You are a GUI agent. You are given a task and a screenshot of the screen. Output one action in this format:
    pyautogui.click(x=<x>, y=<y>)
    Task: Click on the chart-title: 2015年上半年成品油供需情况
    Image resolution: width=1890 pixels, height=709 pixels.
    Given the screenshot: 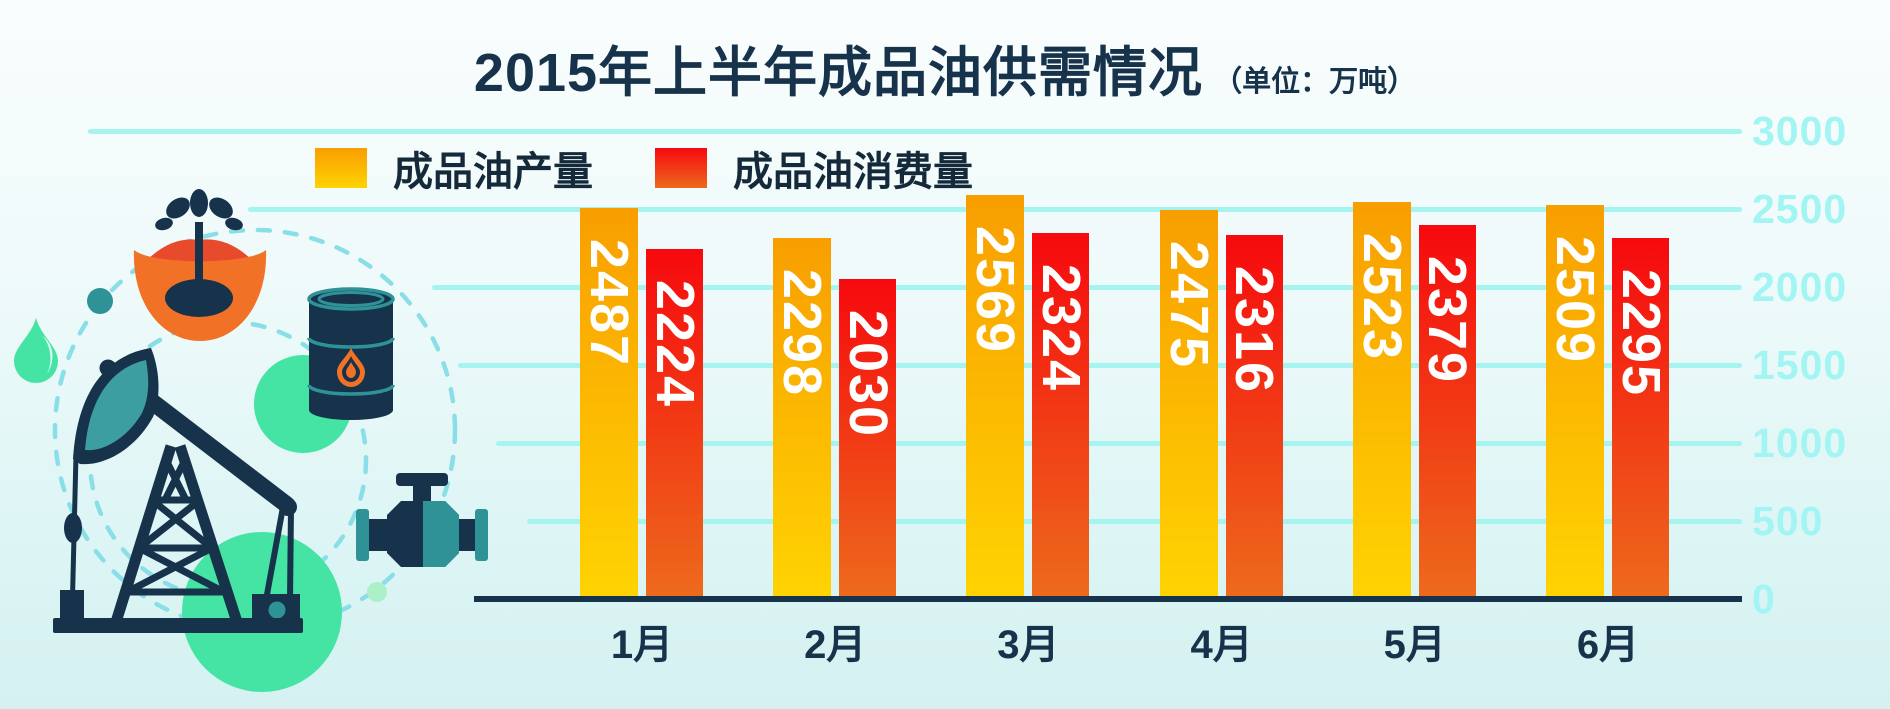 What is the action you would take?
    pyautogui.click(x=838, y=73)
    